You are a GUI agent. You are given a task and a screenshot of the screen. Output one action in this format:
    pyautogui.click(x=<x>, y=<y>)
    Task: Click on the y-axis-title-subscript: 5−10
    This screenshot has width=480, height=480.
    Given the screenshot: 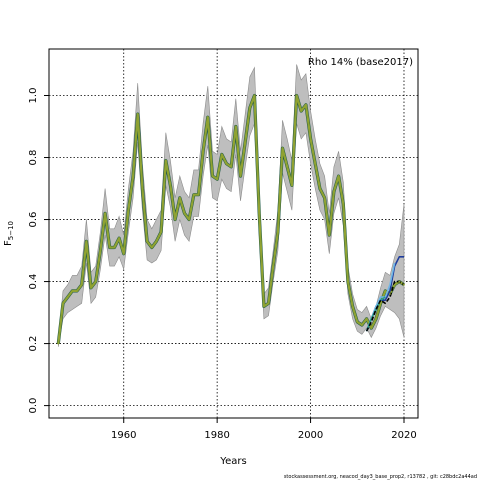 What is the action you would take?
    pyautogui.click(x=11, y=230)
    